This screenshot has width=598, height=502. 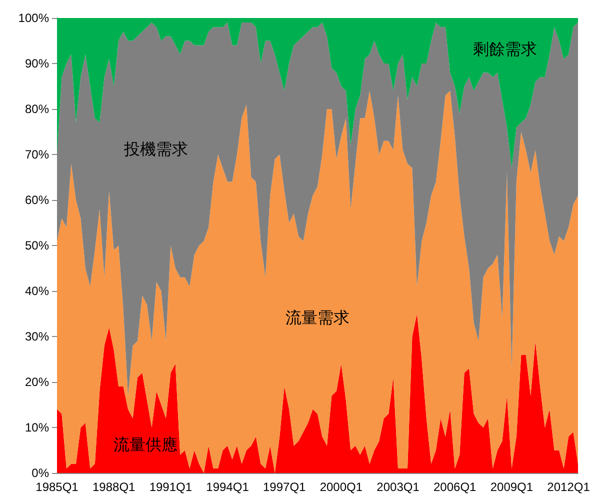 What do you see at coordinates (284, 487) in the screenshot?
I see `x-tick-label: 1997Q1` at bounding box center [284, 487].